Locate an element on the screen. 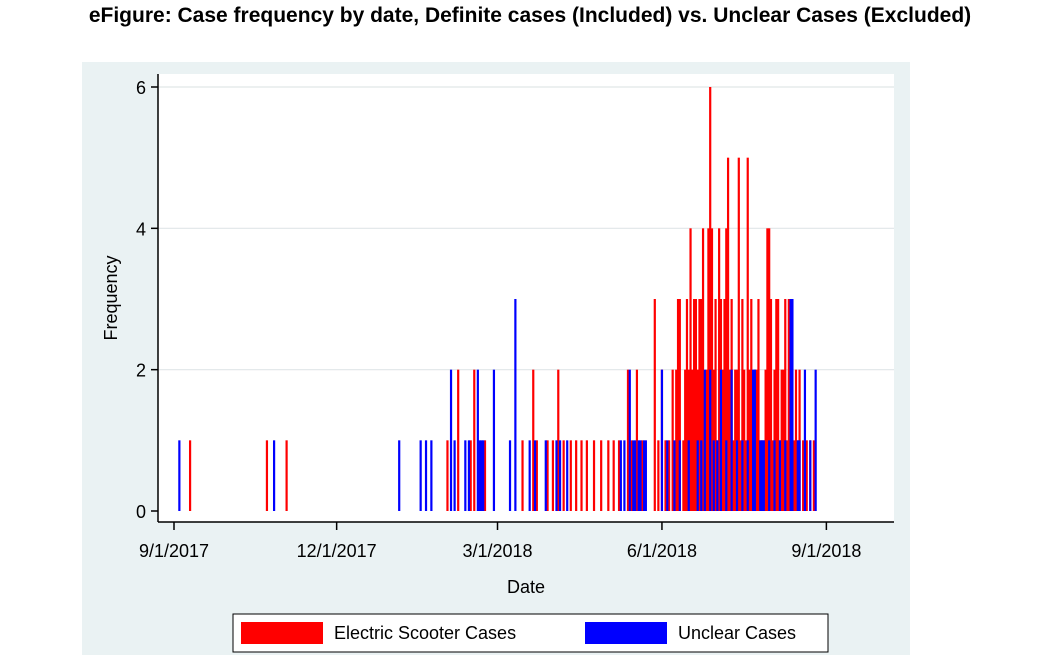 The height and width of the screenshot is (670, 1060). y-ticks: 0 2 4 6 is located at coordinates (147, 300).